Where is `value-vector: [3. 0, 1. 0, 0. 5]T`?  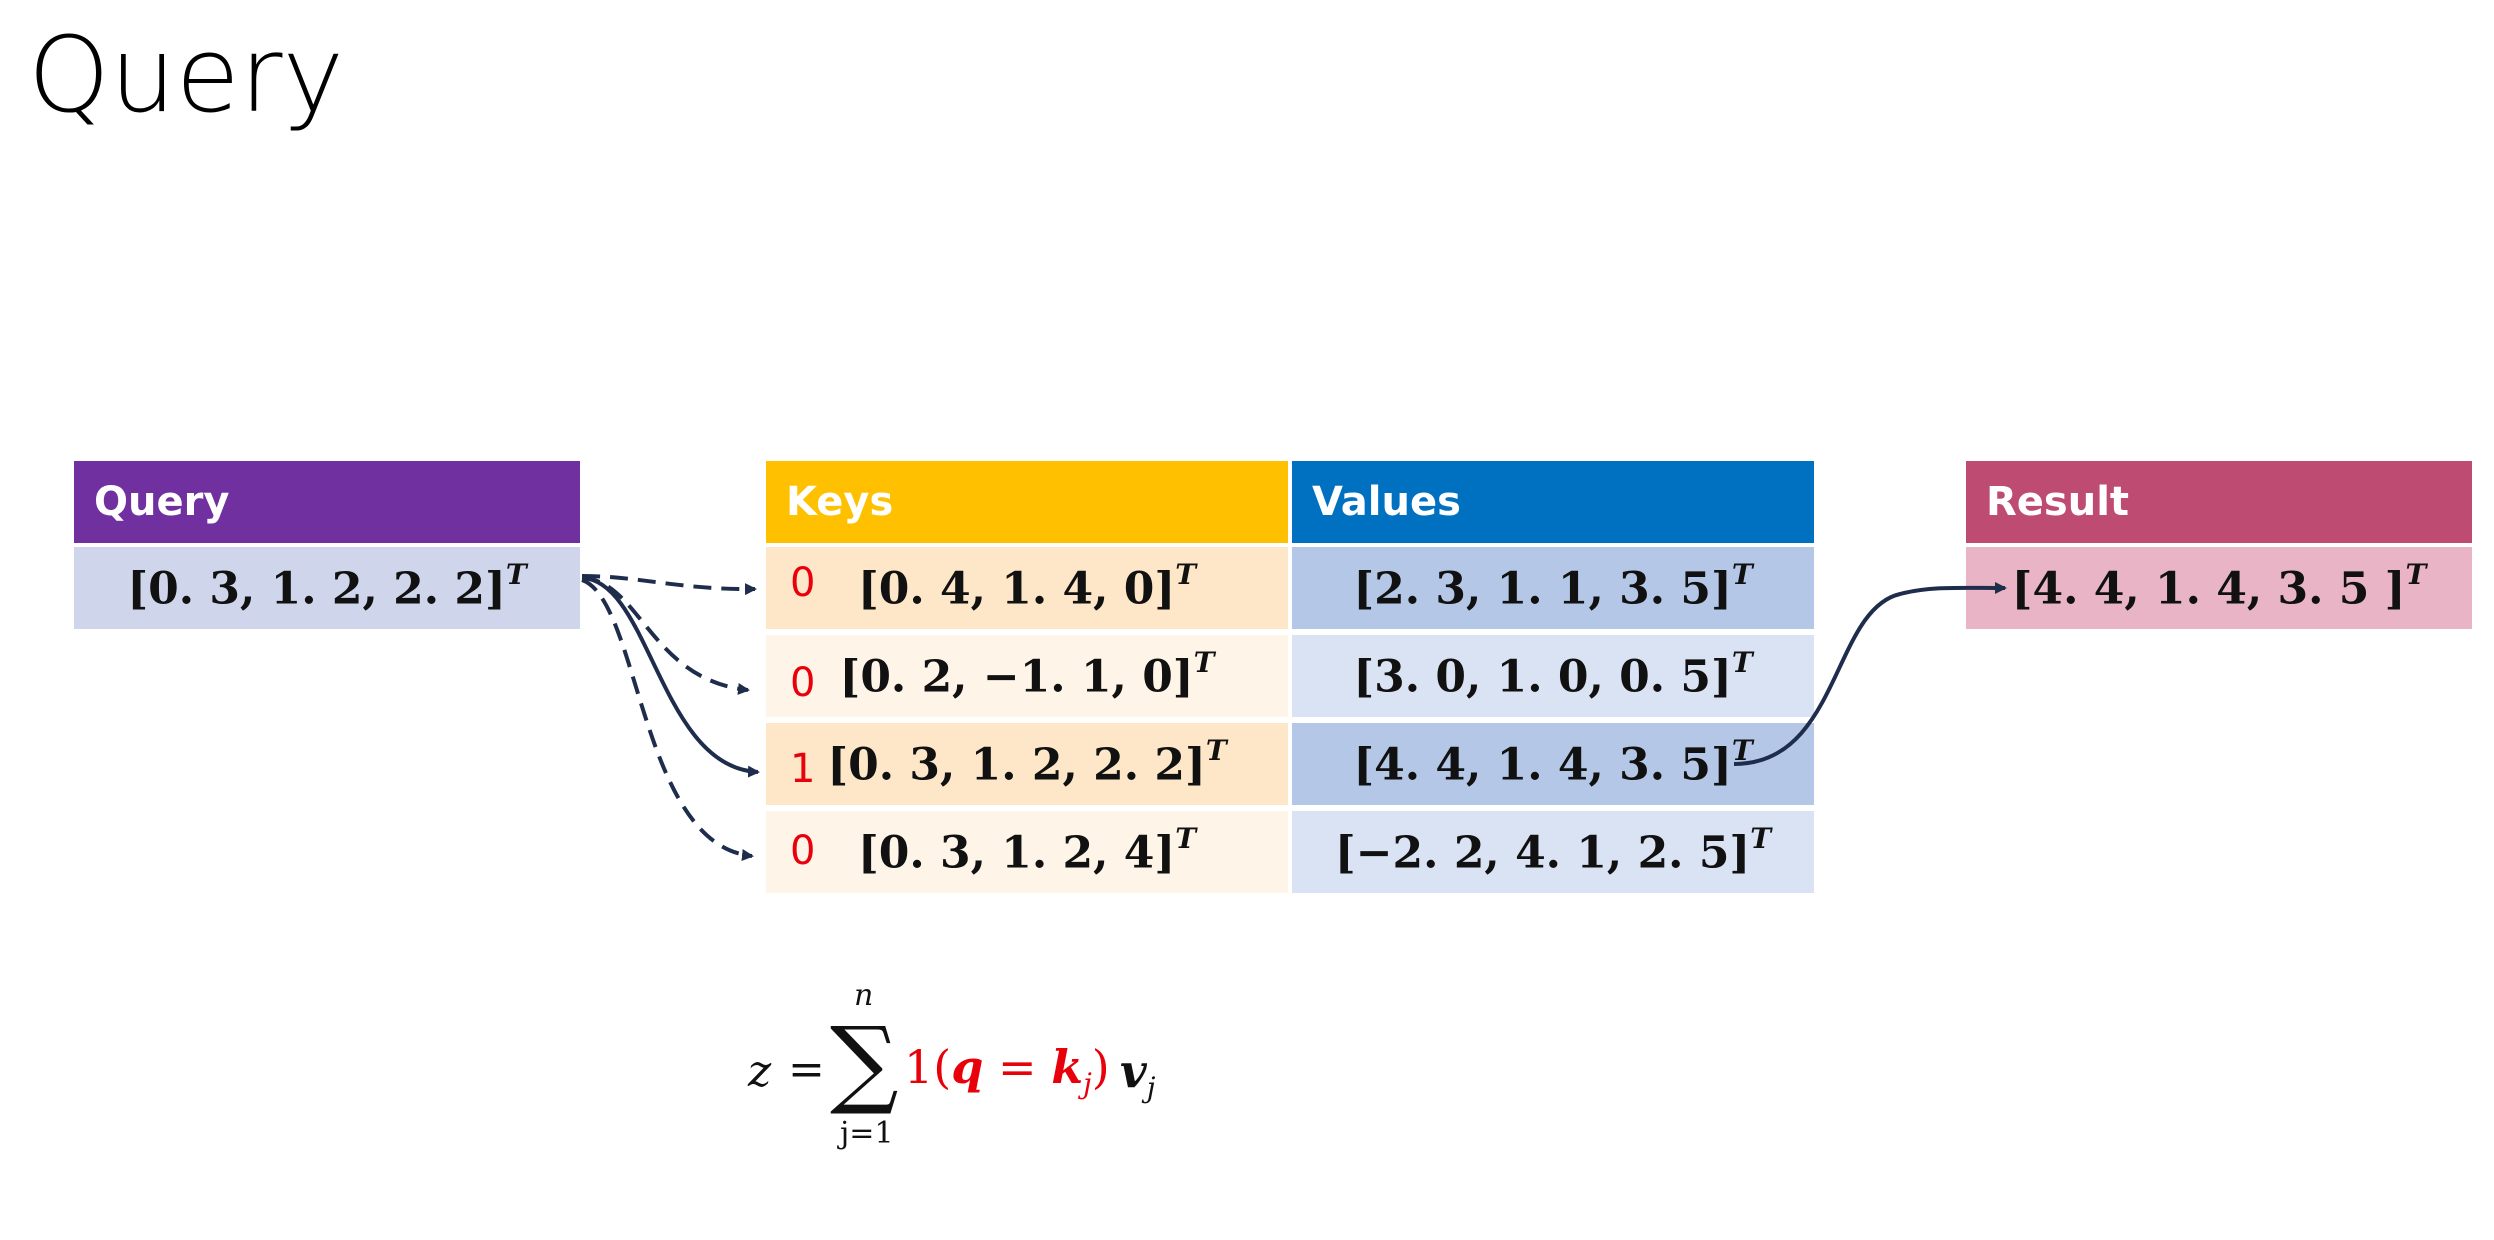
value-vector: [3. 0, 1. 0, 0. 5]T is located at coordinates (1553, 674).